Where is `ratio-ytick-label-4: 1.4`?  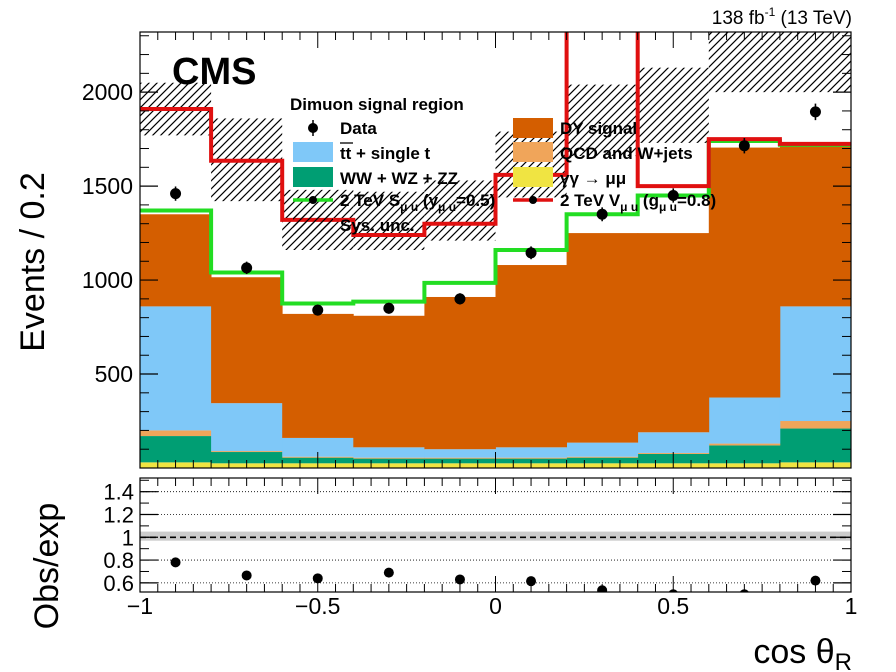
ratio-ytick-label-4: 1.4 is located at coordinates (118, 492).